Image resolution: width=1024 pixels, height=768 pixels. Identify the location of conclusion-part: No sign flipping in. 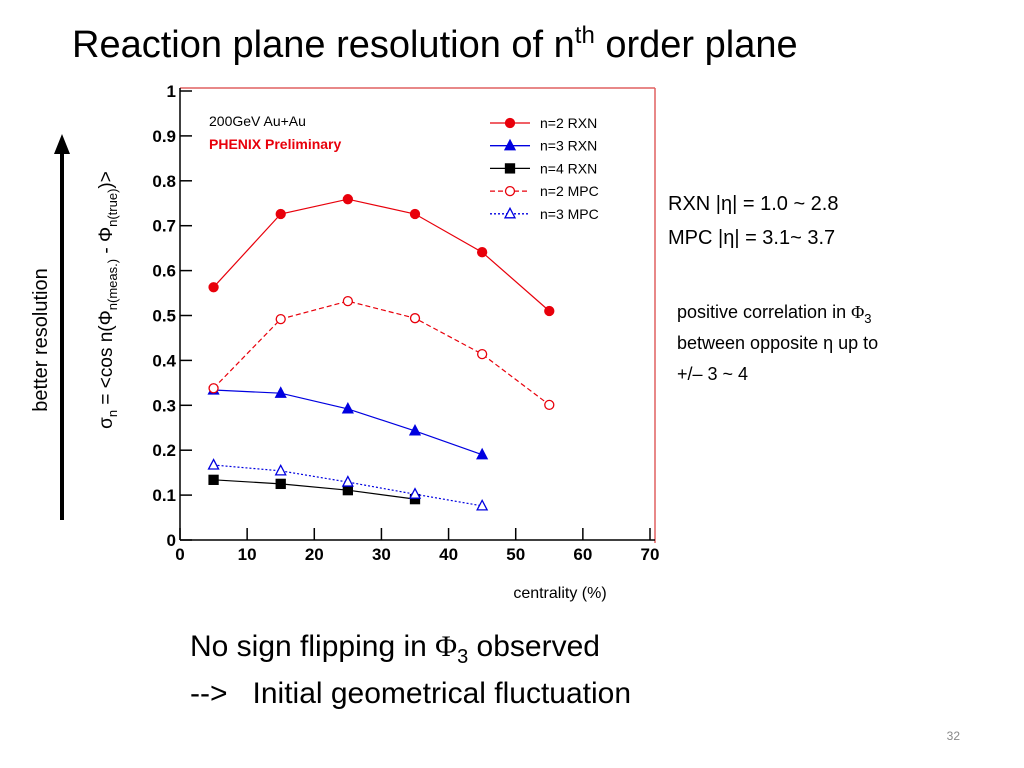
(312, 646).